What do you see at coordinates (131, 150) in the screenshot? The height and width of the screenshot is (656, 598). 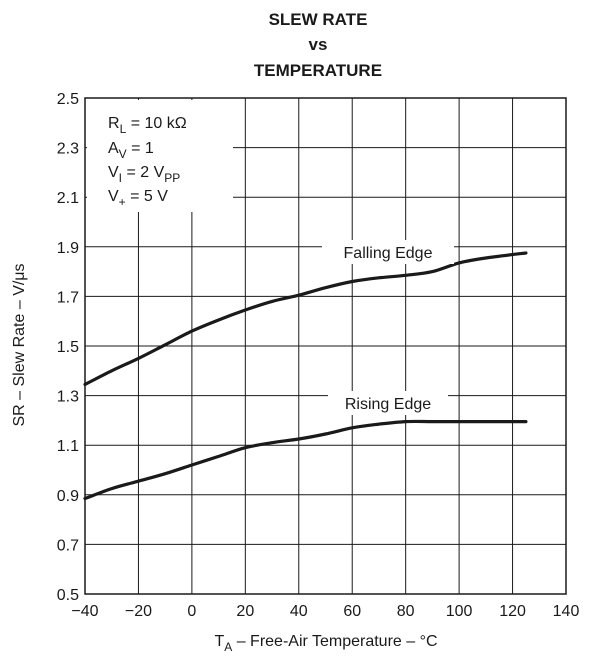 I see `condition-av: AV = 1` at bounding box center [131, 150].